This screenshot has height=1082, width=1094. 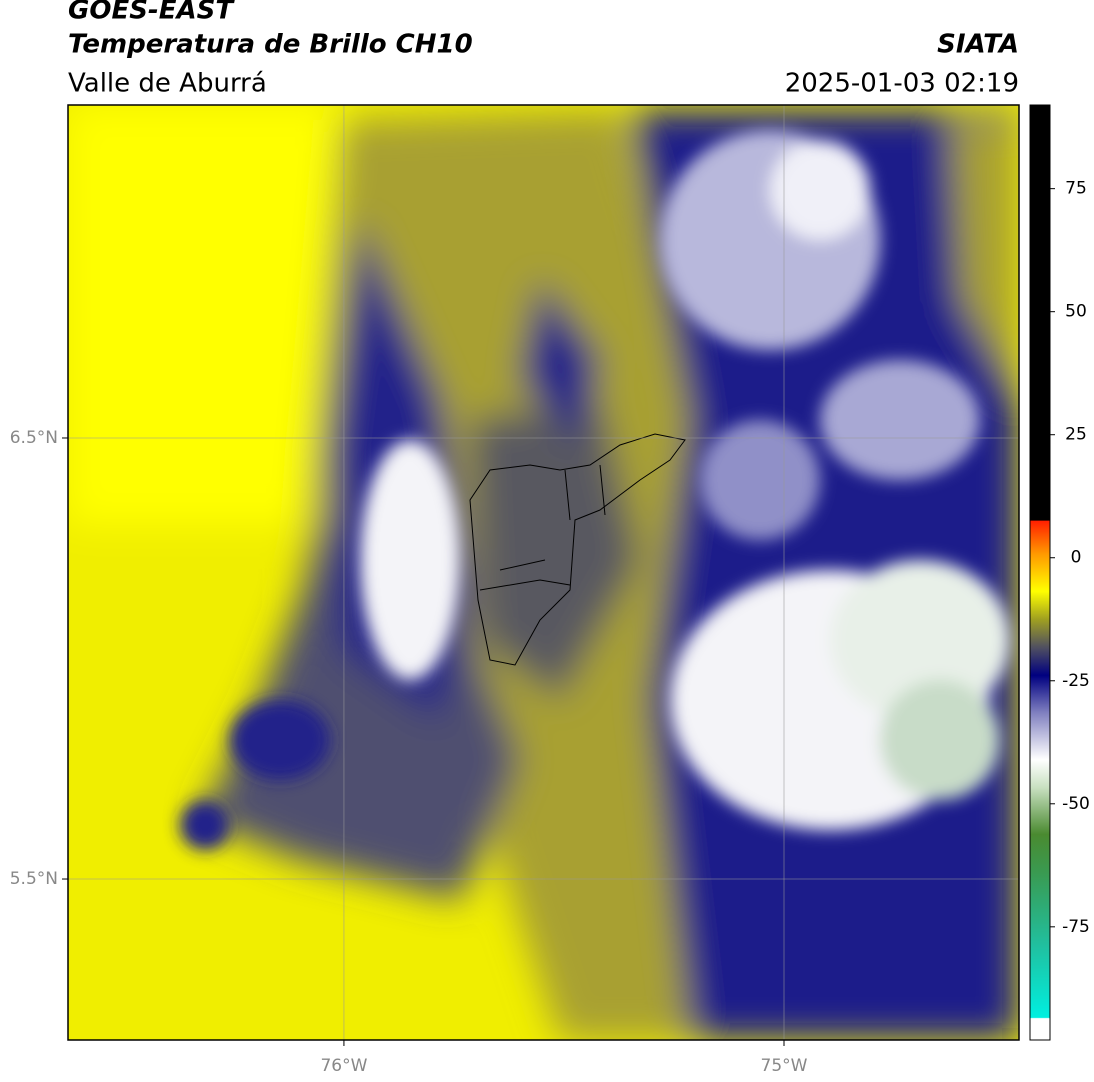 What do you see at coordinates (1040, 572) in the screenshot?
I see `colorbar` at bounding box center [1040, 572].